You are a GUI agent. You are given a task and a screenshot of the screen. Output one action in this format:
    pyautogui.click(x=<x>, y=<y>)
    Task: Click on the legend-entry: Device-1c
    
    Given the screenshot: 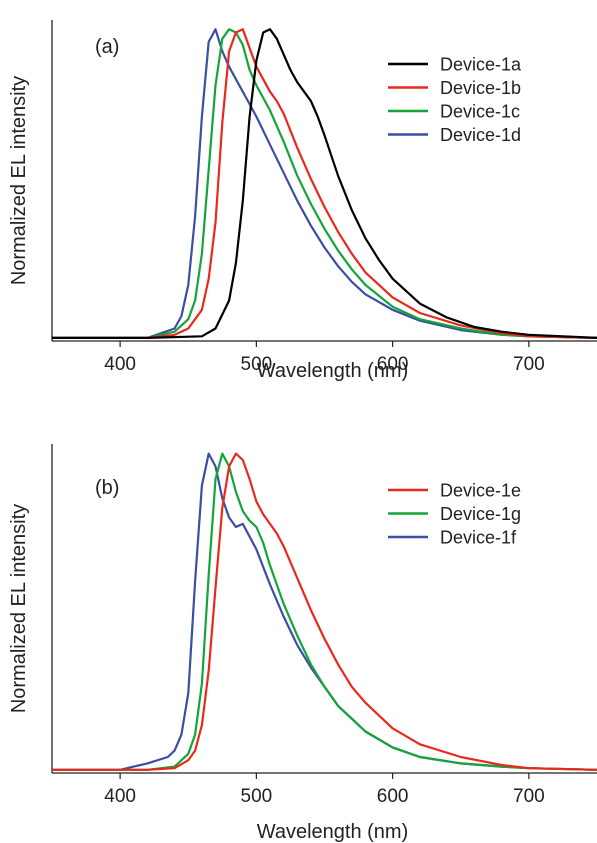 What is the action you would take?
    pyautogui.click(x=480, y=112)
    